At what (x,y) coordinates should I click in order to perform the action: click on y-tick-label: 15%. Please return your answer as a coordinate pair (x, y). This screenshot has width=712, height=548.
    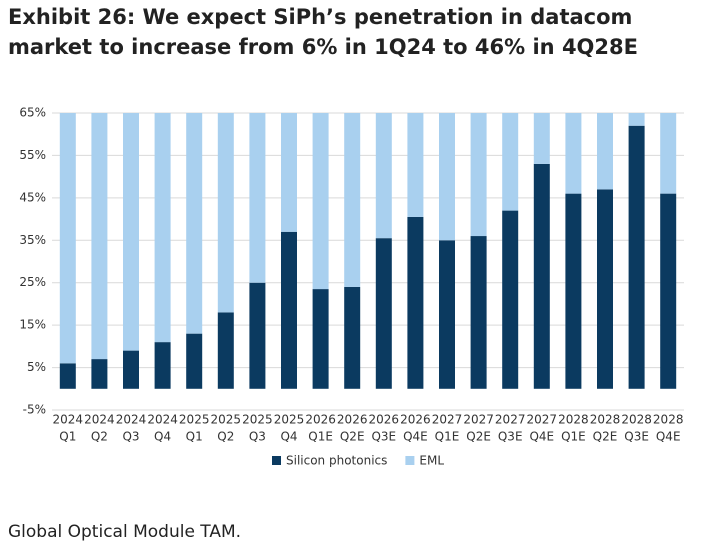
    Looking at the image, I should click on (32, 325).